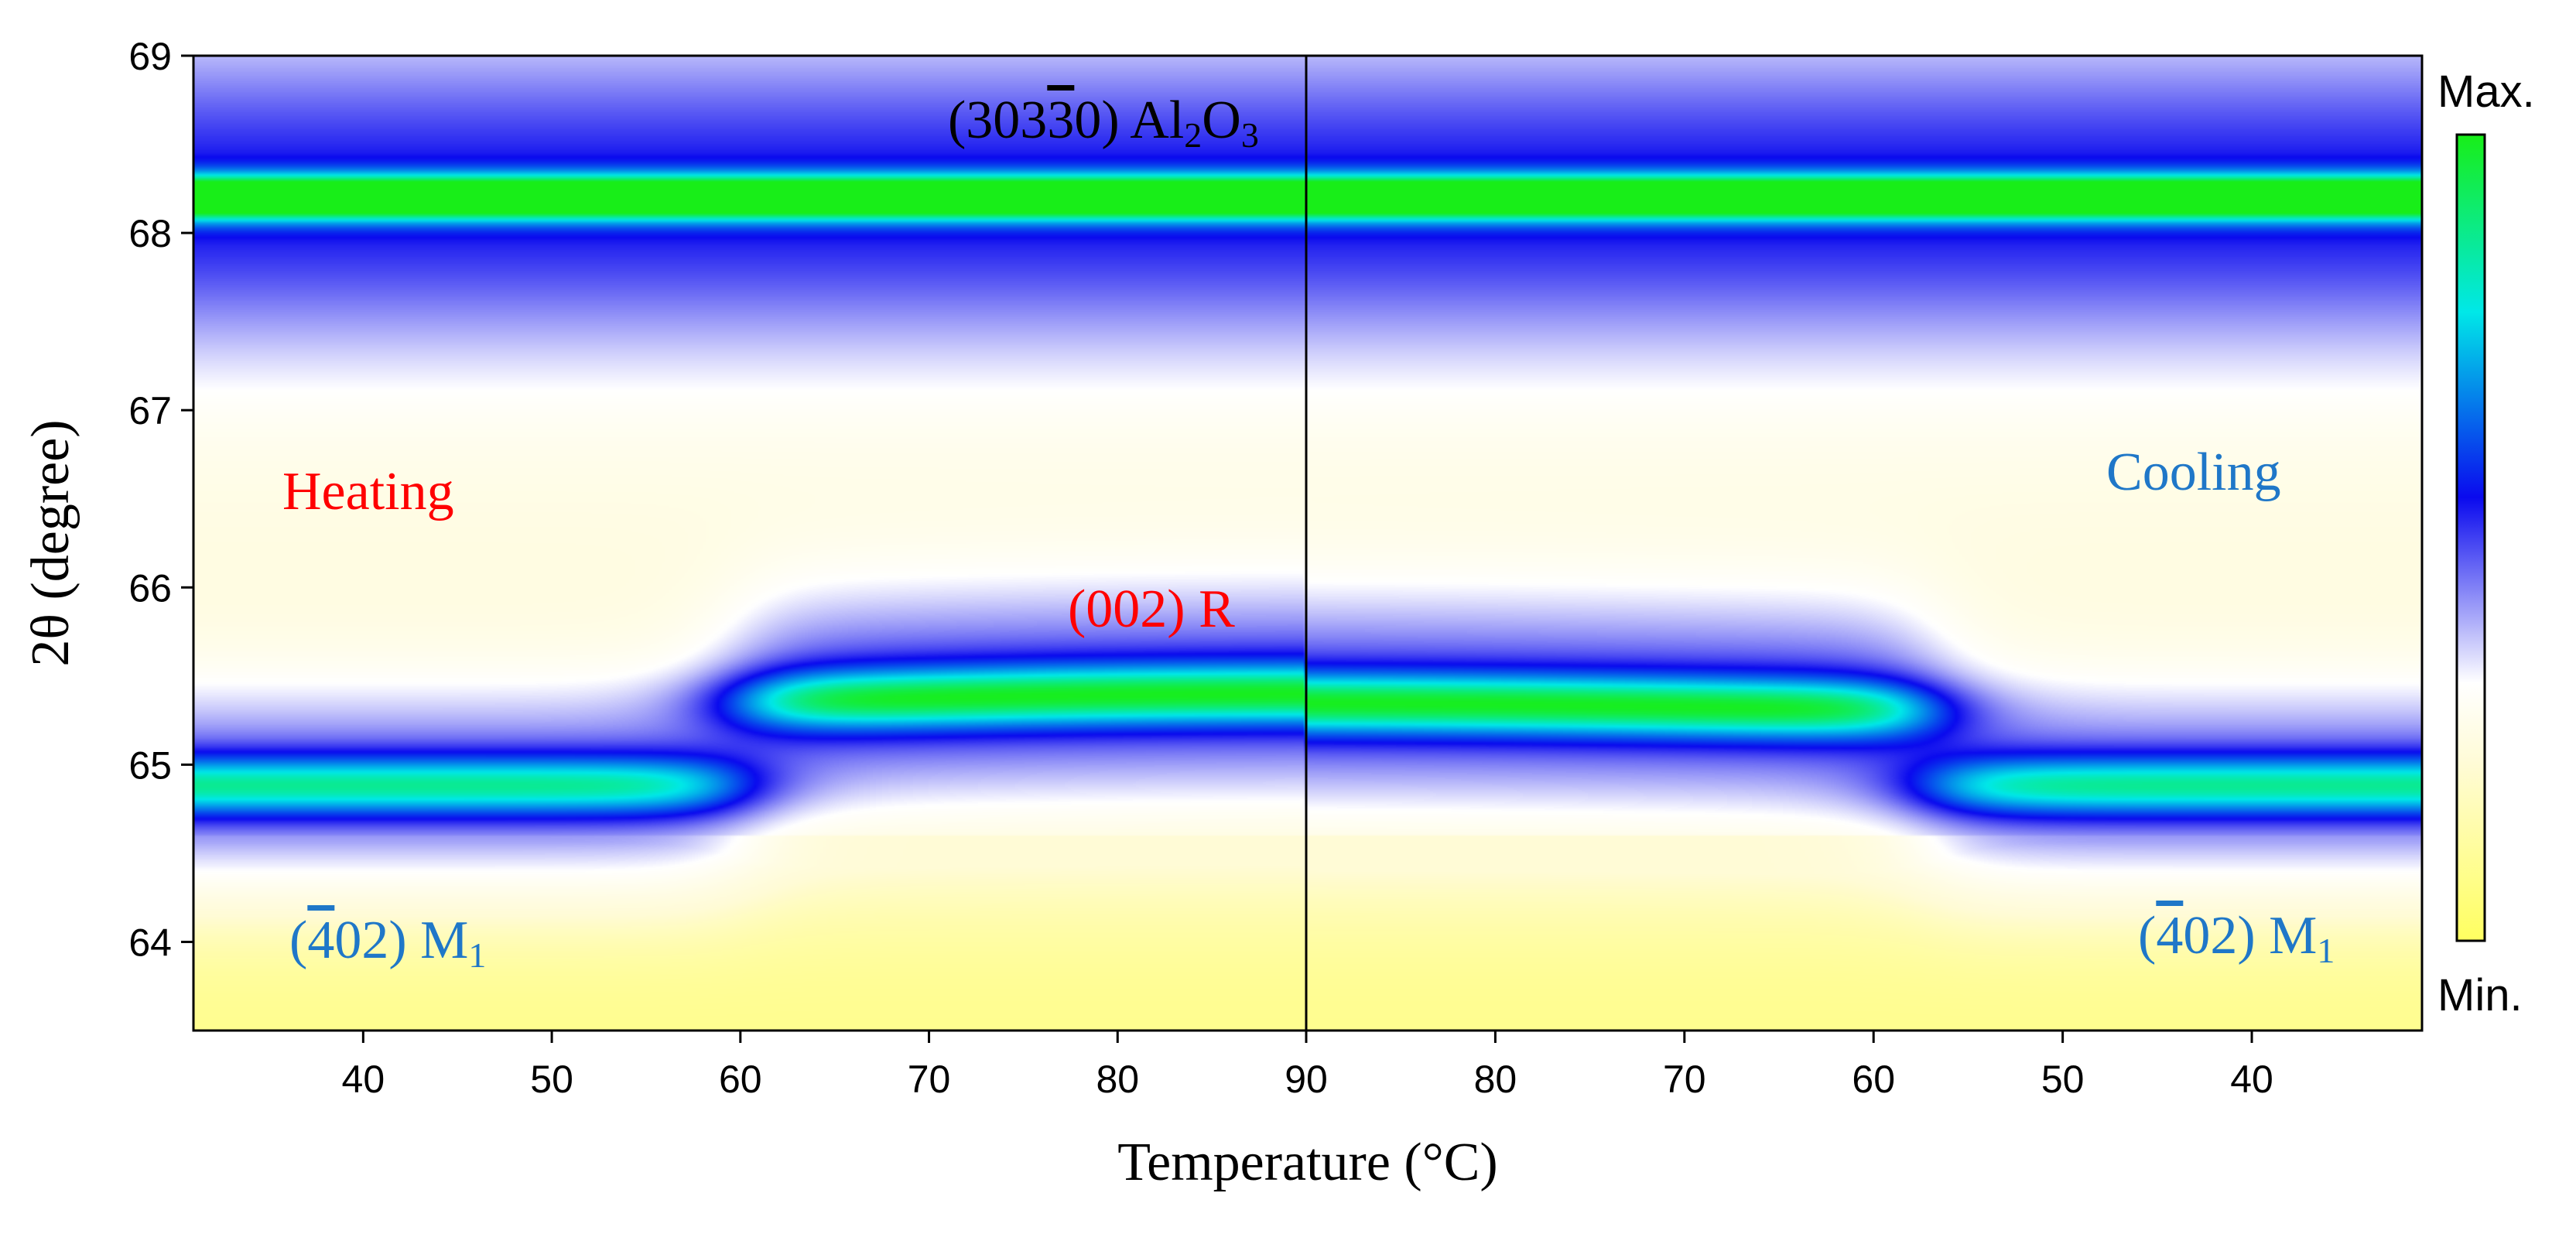 The height and width of the screenshot is (1234, 2576). I want to click on y-tick-label: 66, so click(150, 588).